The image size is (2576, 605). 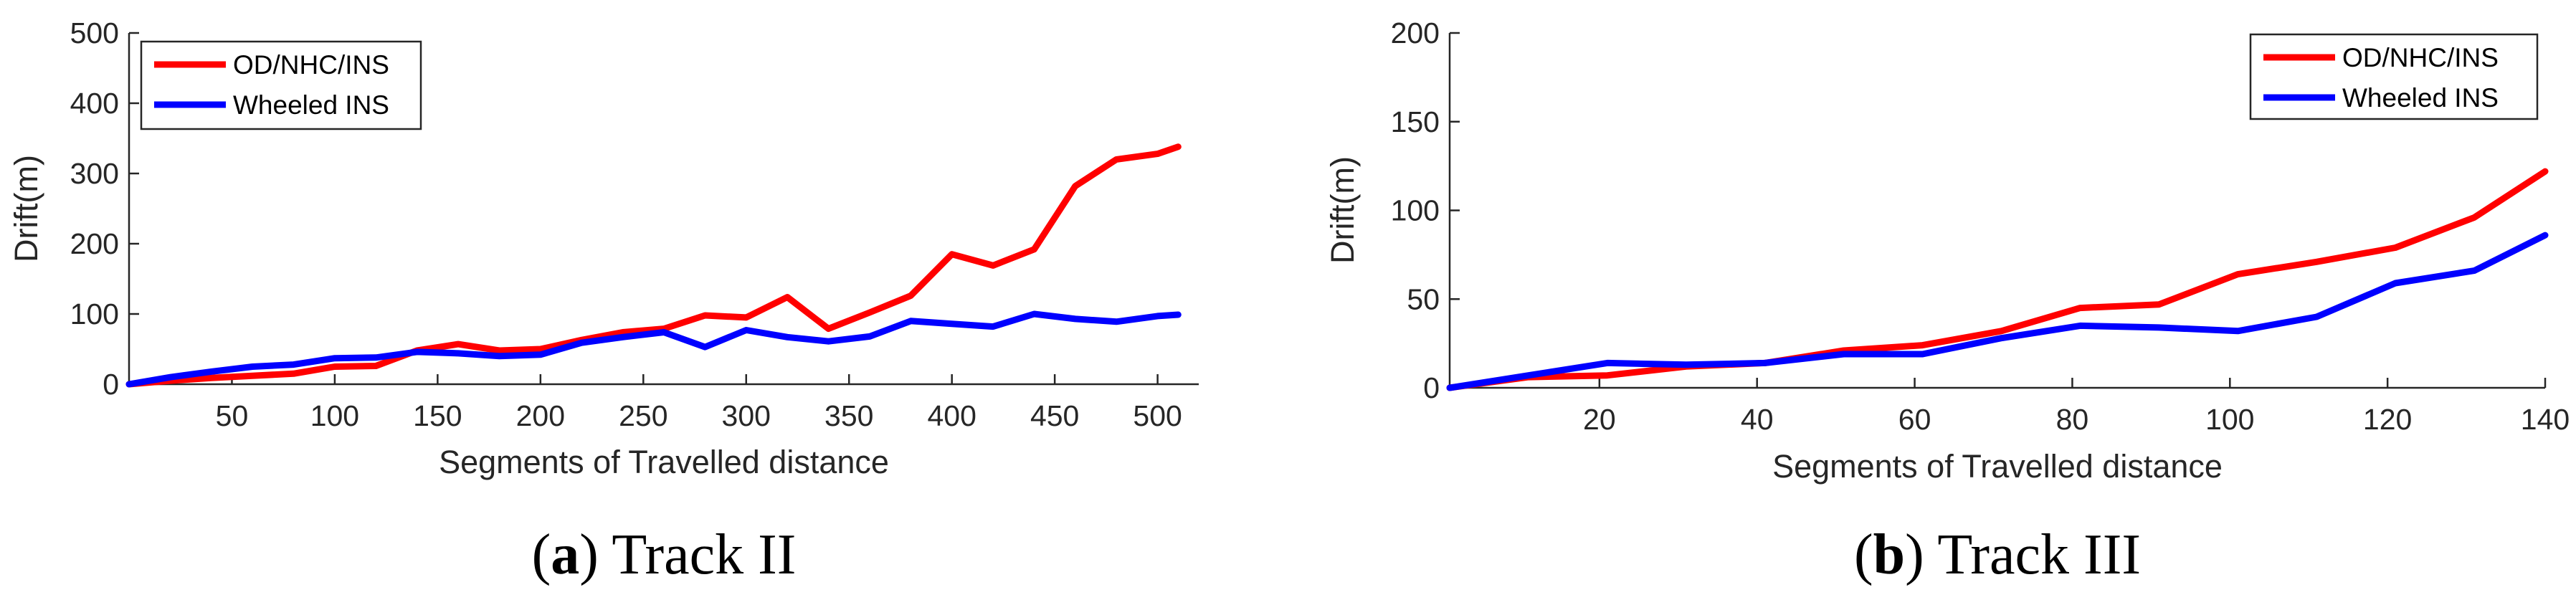 What do you see at coordinates (565, 554) in the screenshot?
I see `caption-letter: a` at bounding box center [565, 554].